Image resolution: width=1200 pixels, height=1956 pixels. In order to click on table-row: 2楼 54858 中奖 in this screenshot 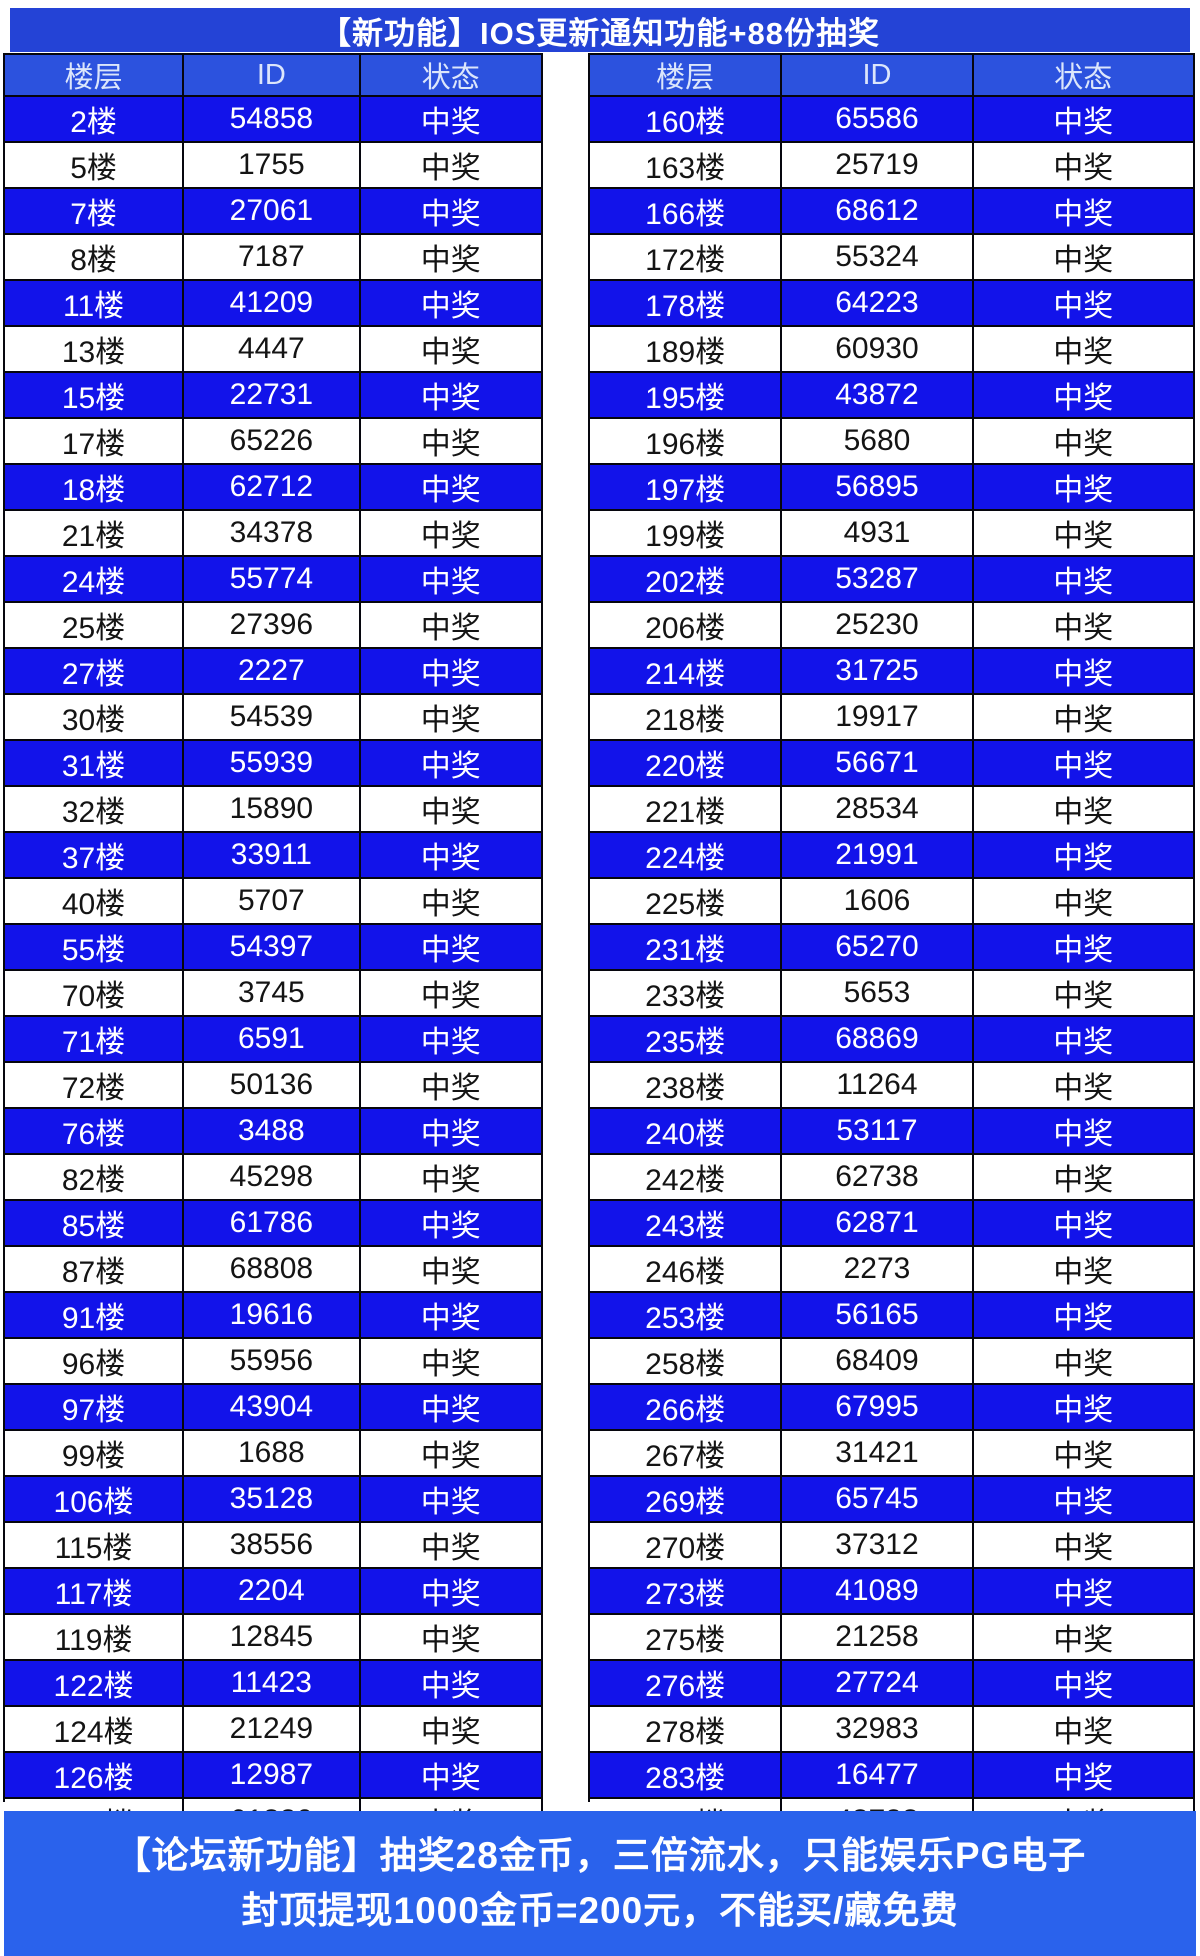, I will do `click(274, 120)`.